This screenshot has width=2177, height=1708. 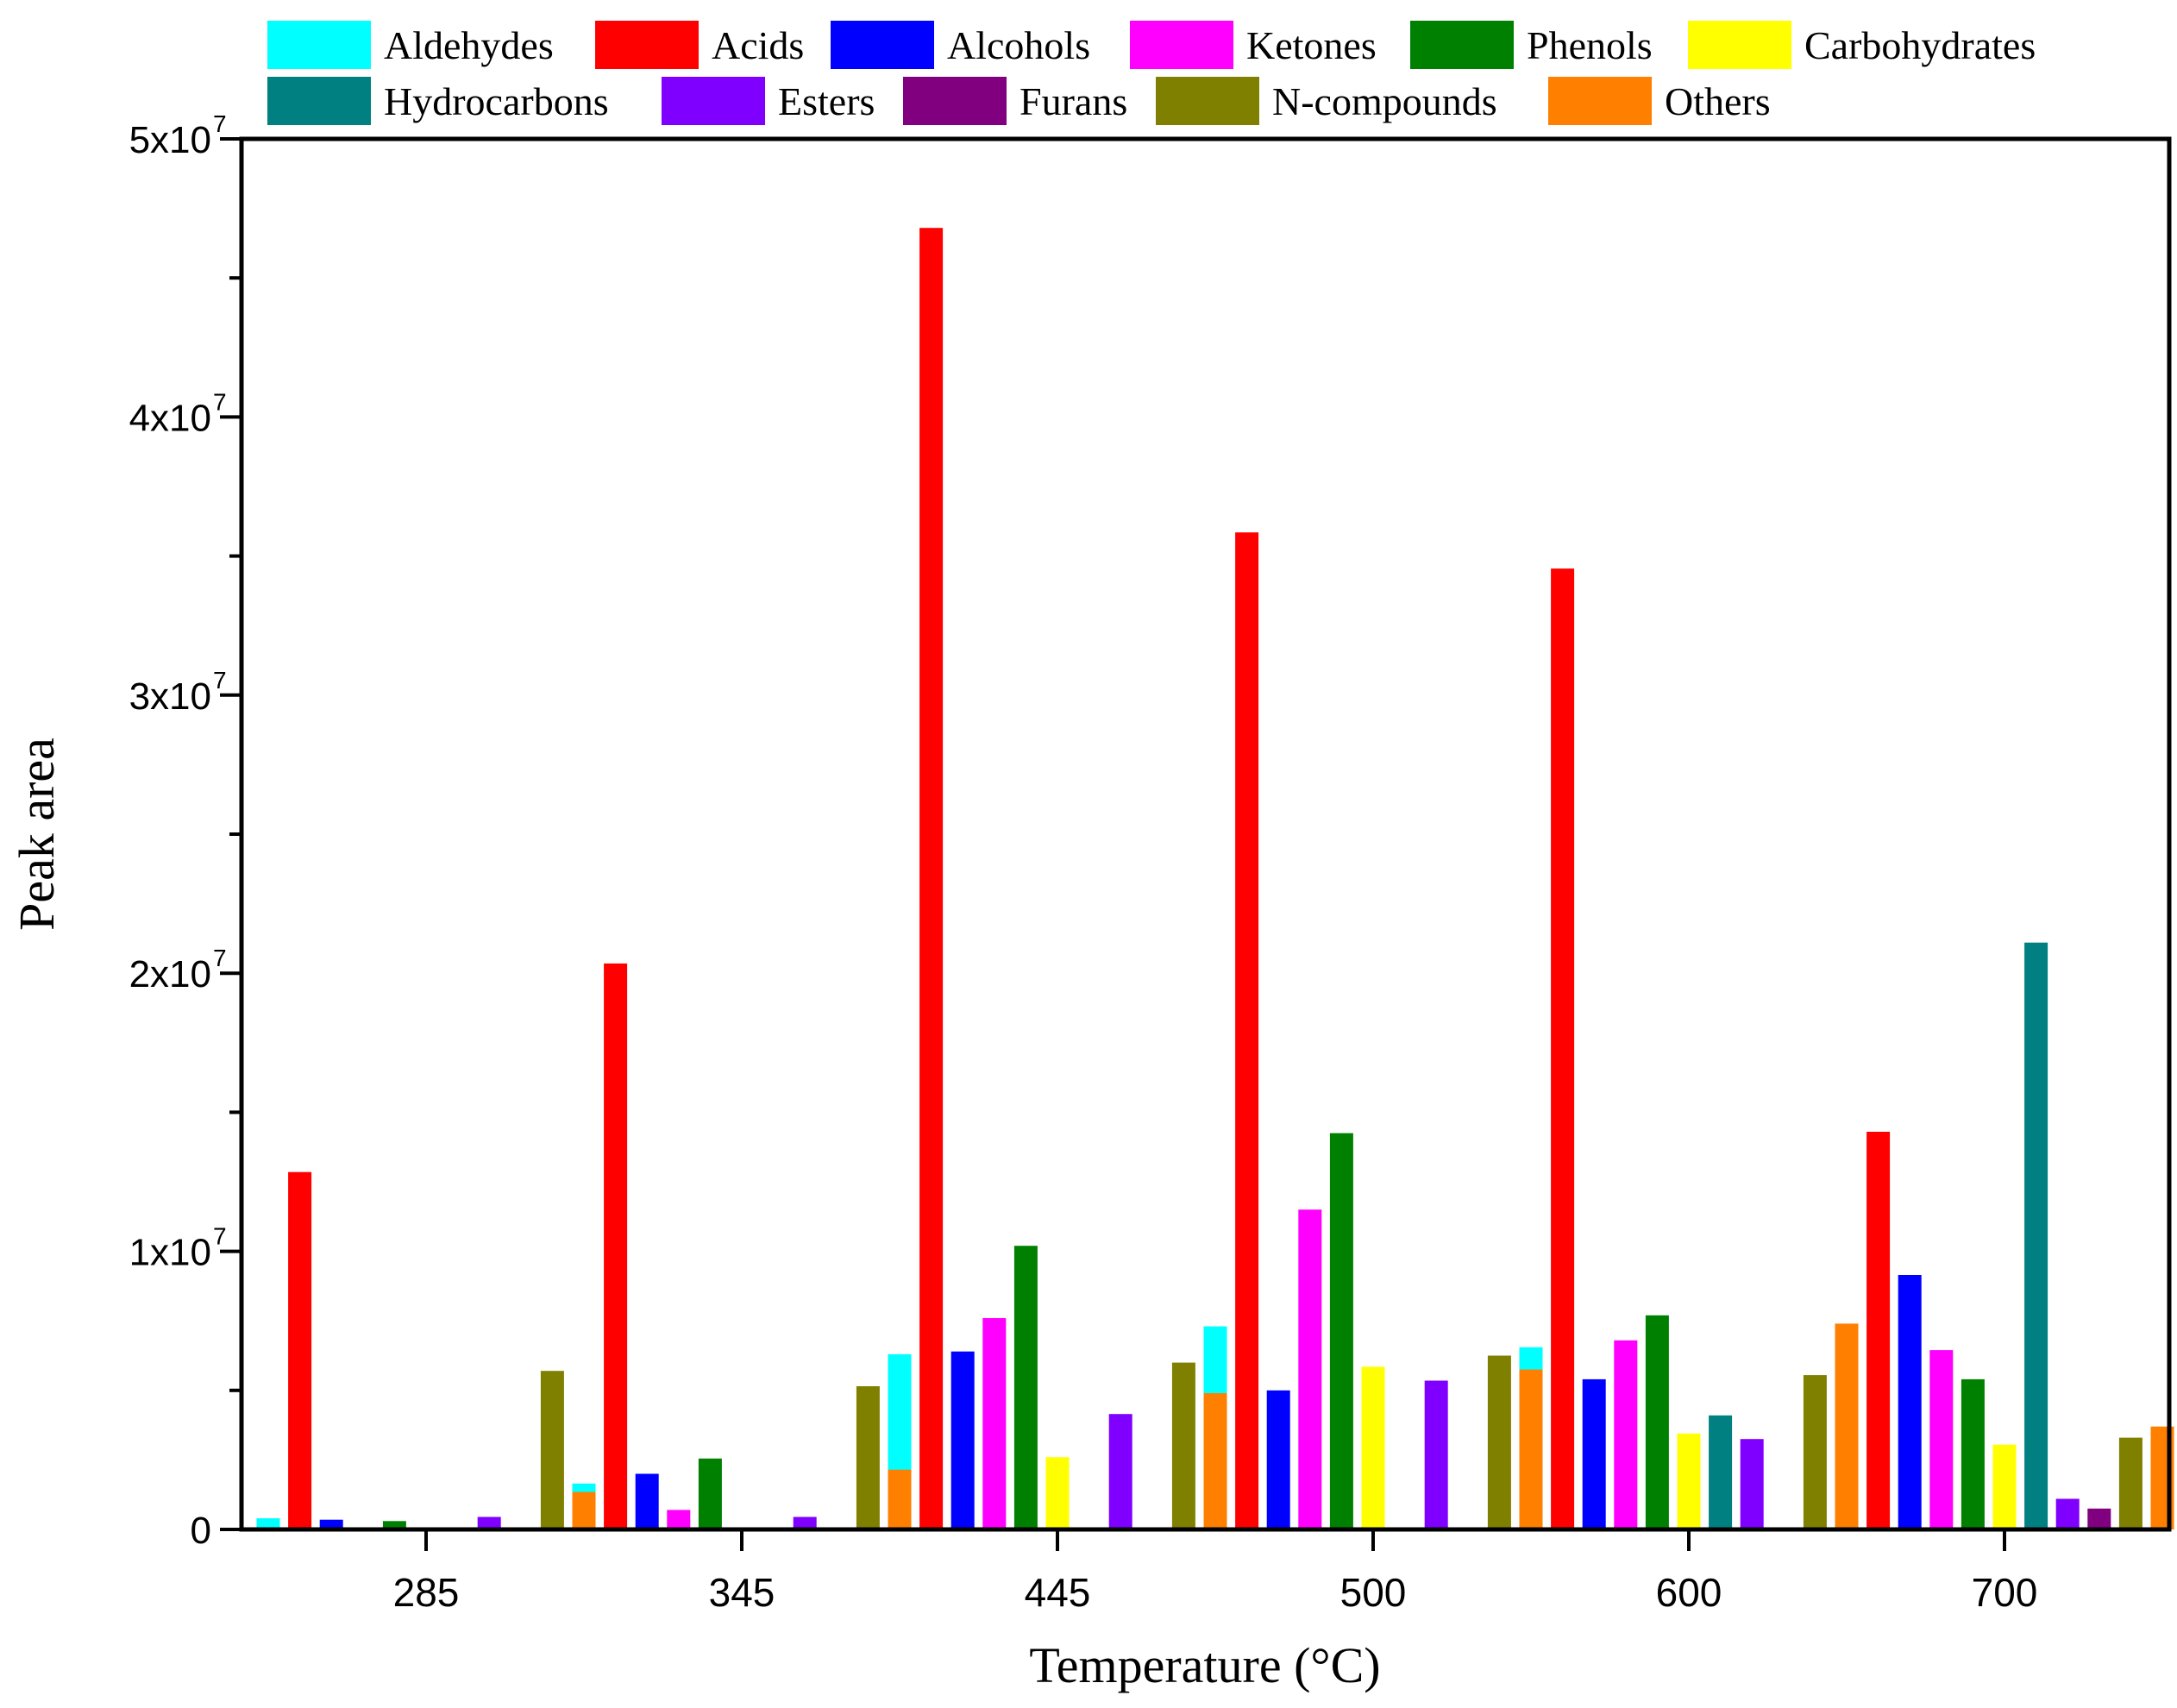 I want to click on legend-swatch-ketones, so click(x=1181, y=45).